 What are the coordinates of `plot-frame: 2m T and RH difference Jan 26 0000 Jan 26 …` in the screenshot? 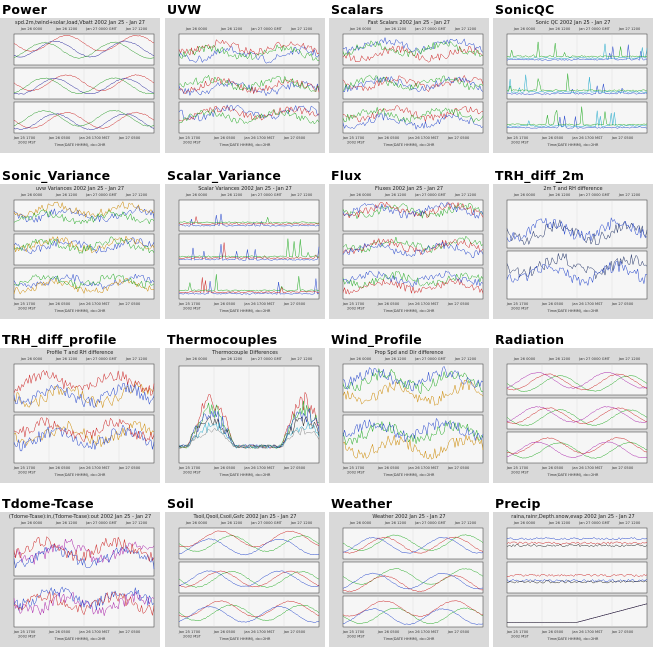 It's located at (573, 251).